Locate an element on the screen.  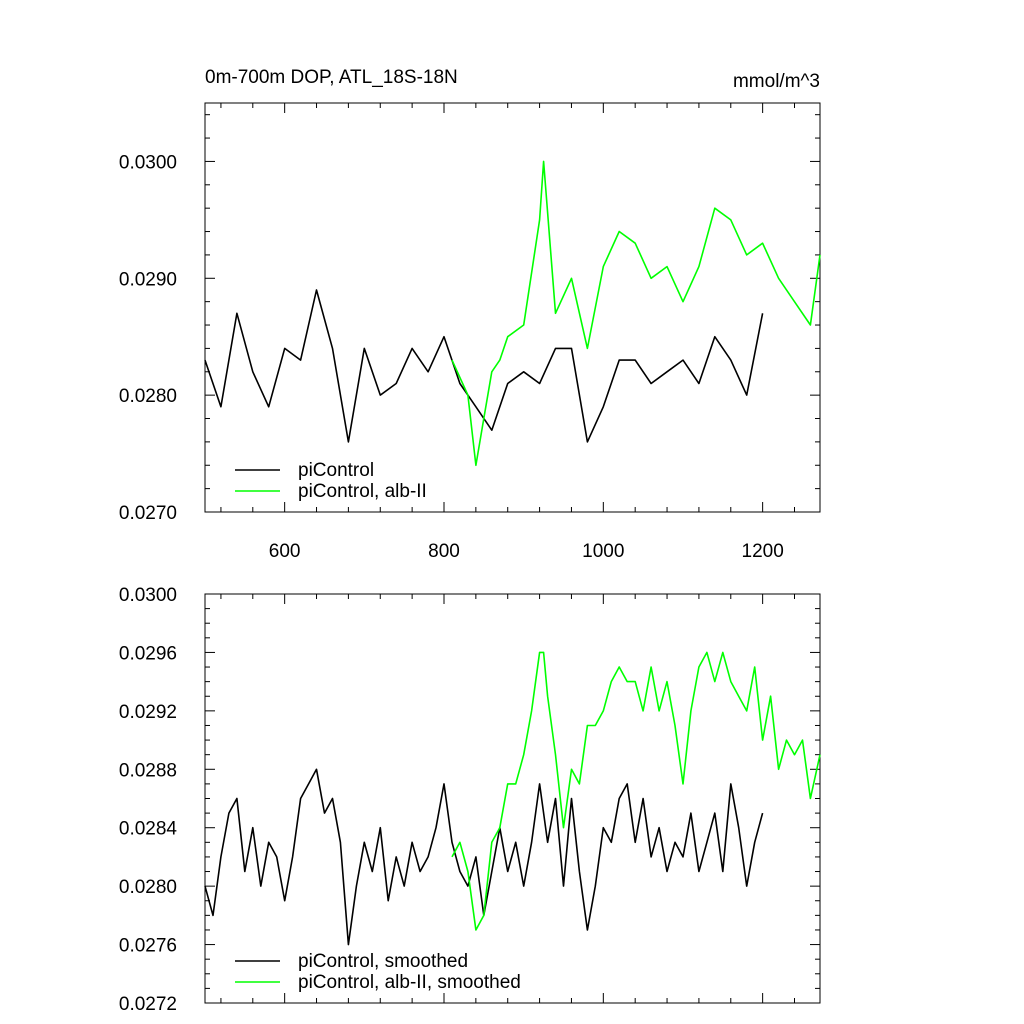
y-tick-label: 0.0292 is located at coordinates (148, 712).